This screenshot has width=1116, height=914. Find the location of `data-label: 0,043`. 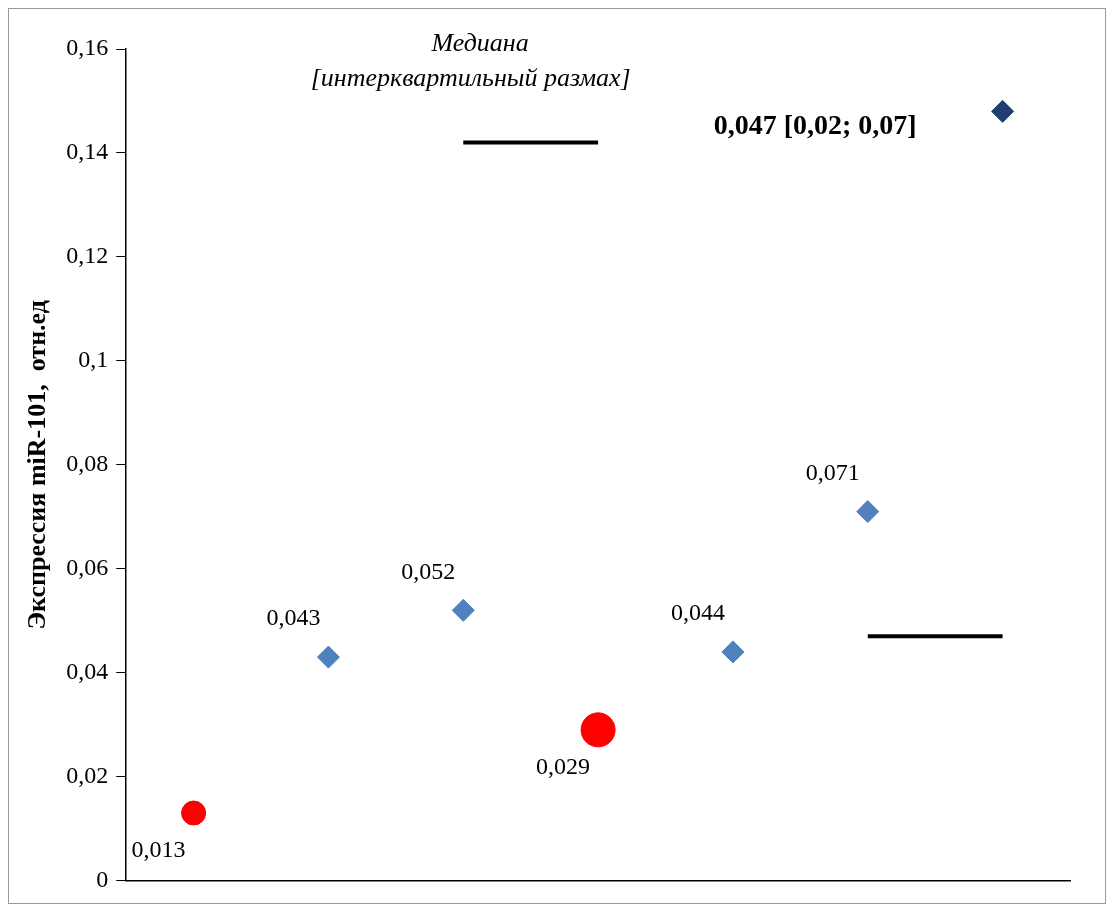

data-label: 0,043 is located at coordinates (293, 617).